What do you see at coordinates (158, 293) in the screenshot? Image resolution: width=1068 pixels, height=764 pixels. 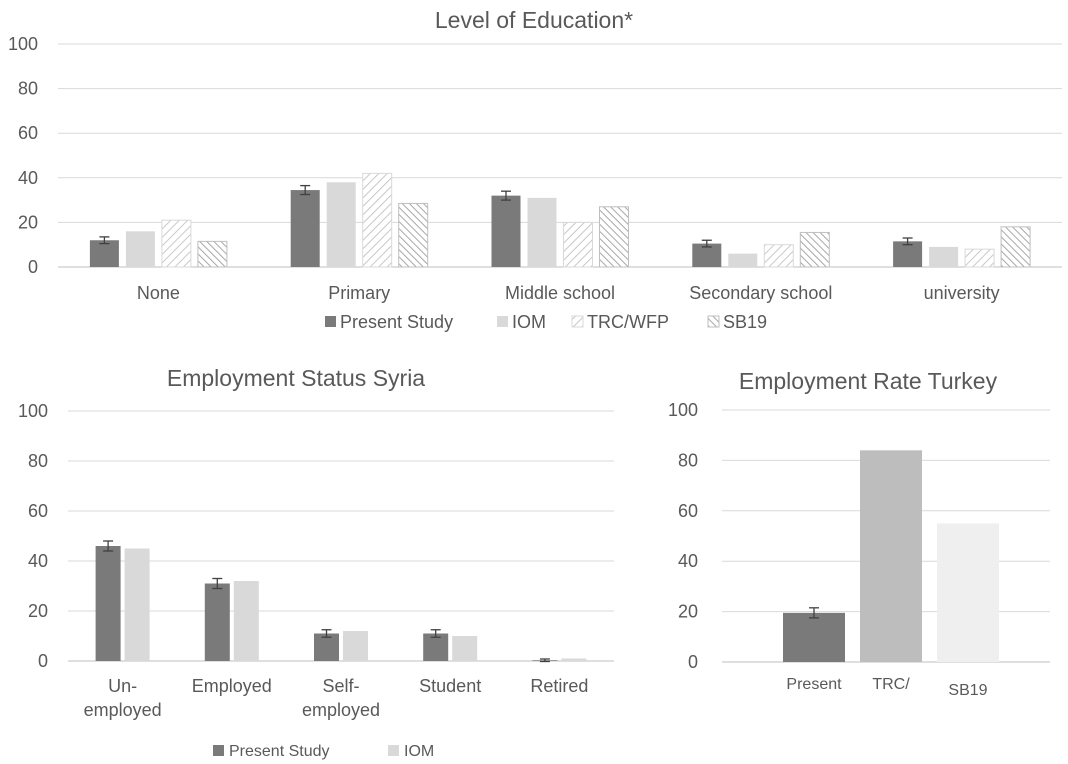 I see `education-category-label: None` at bounding box center [158, 293].